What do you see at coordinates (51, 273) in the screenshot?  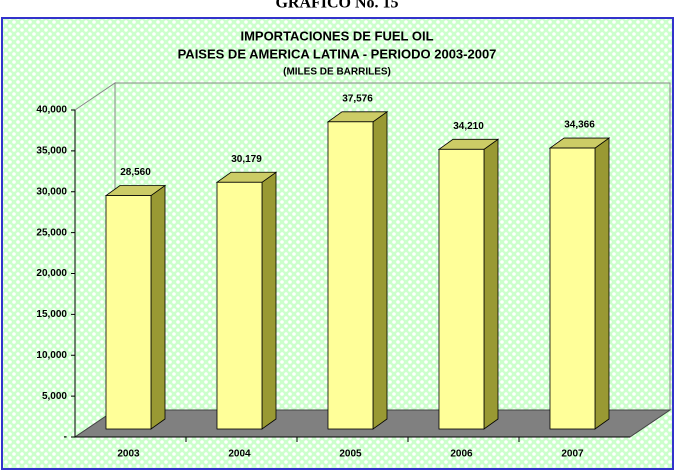 I see `y-tick-label: 20,000` at bounding box center [51, 273].